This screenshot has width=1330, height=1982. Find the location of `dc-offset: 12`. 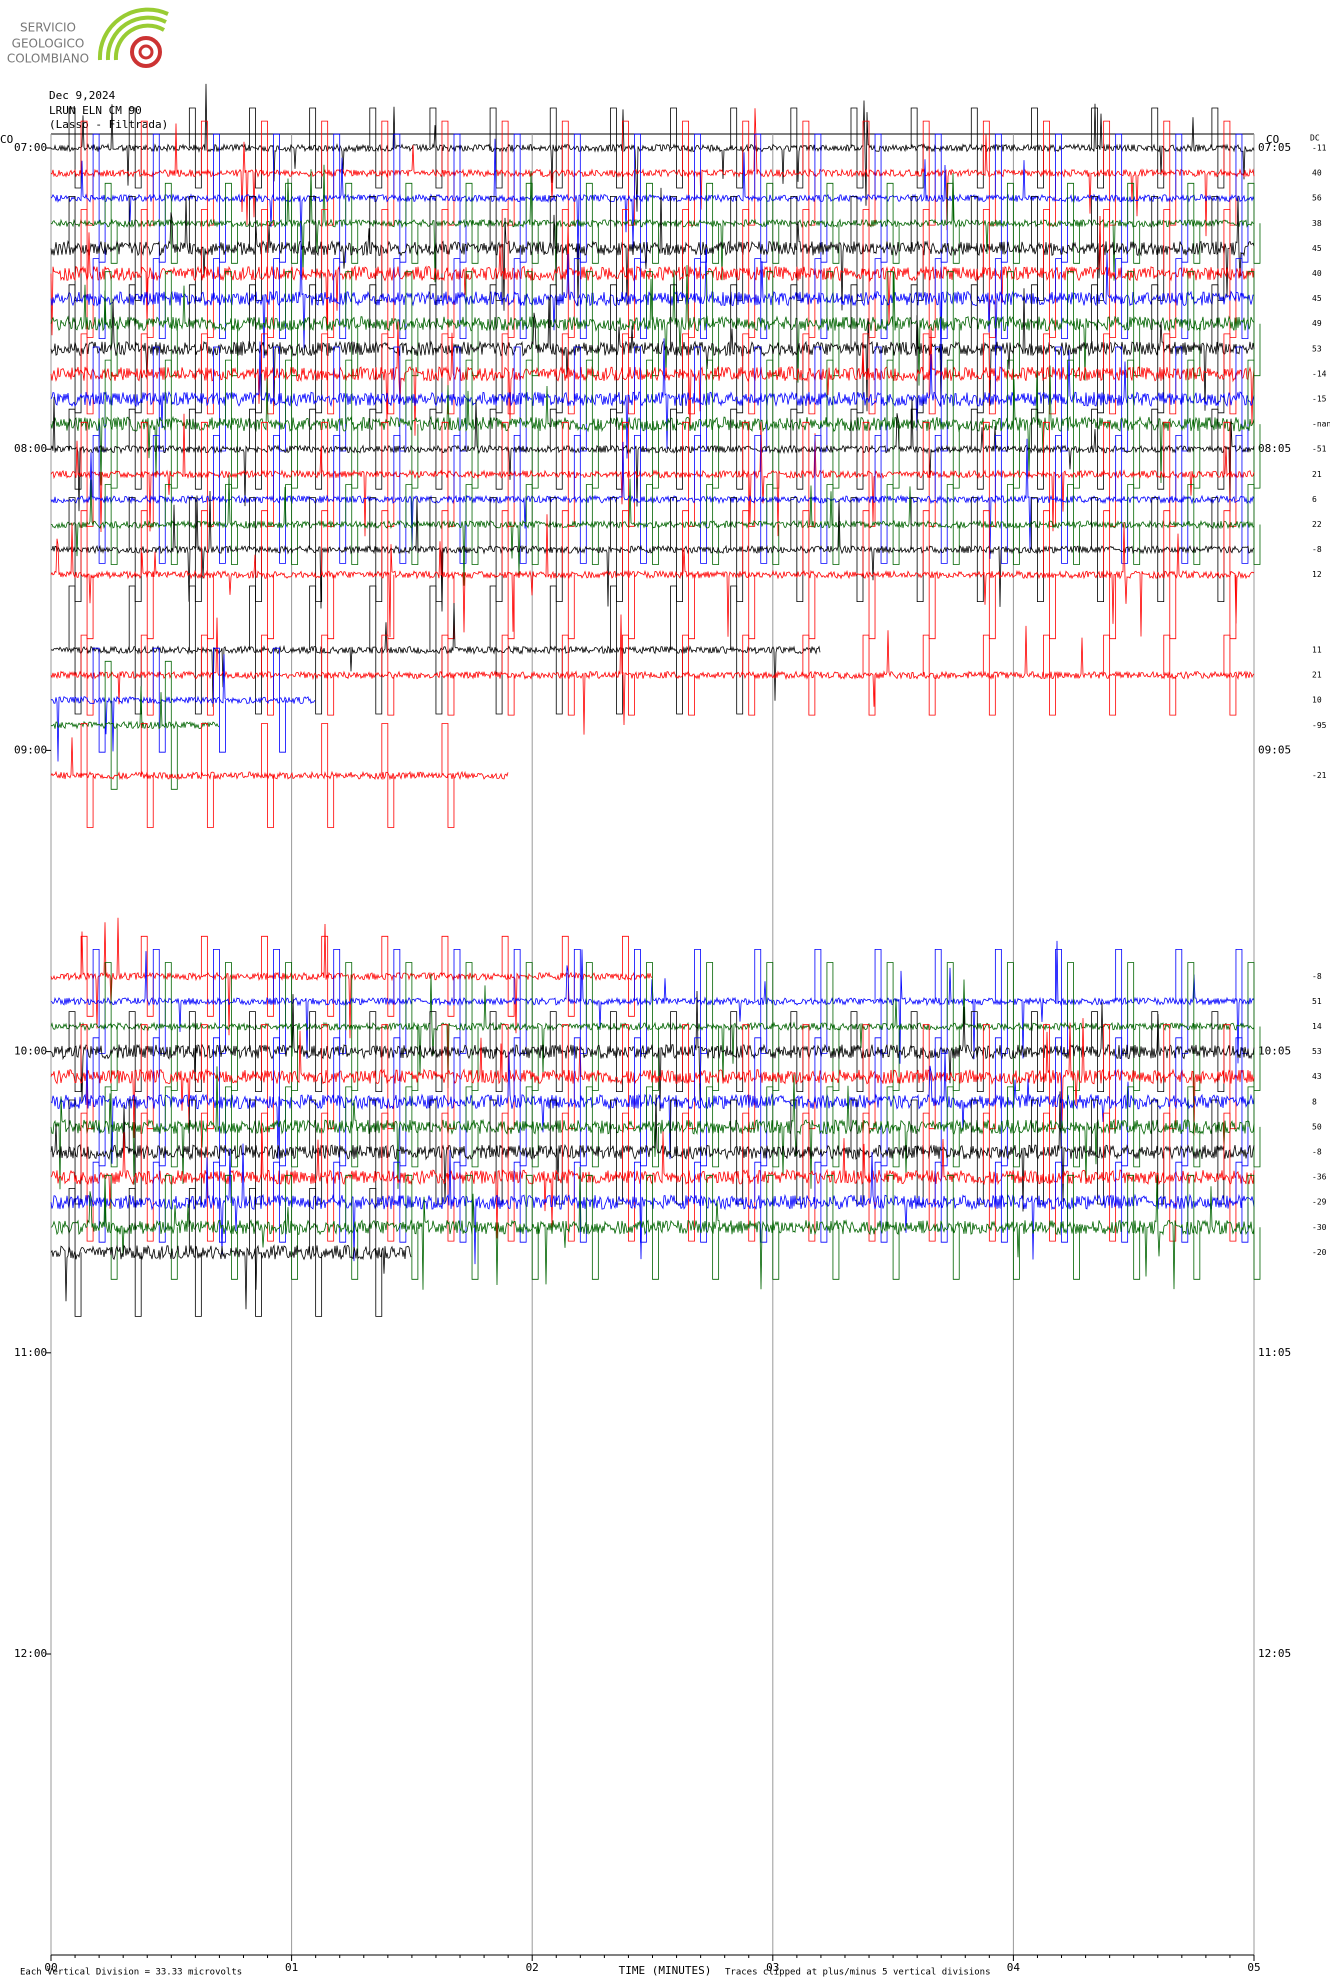

dc-offset: 12 is located at coordinates (1317, 574).